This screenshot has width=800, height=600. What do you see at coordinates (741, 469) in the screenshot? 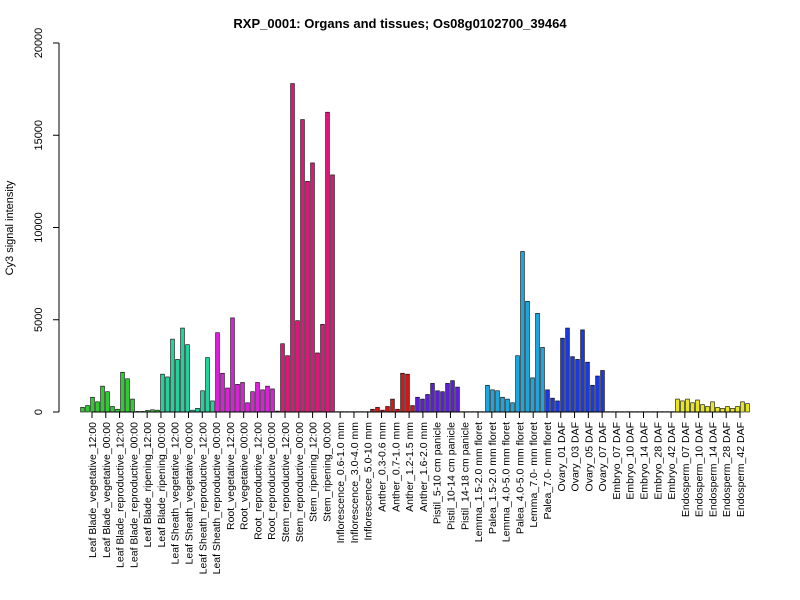
I see `x-tick-label: Endosperm_42 DAF` at bounding box center [741, 469].